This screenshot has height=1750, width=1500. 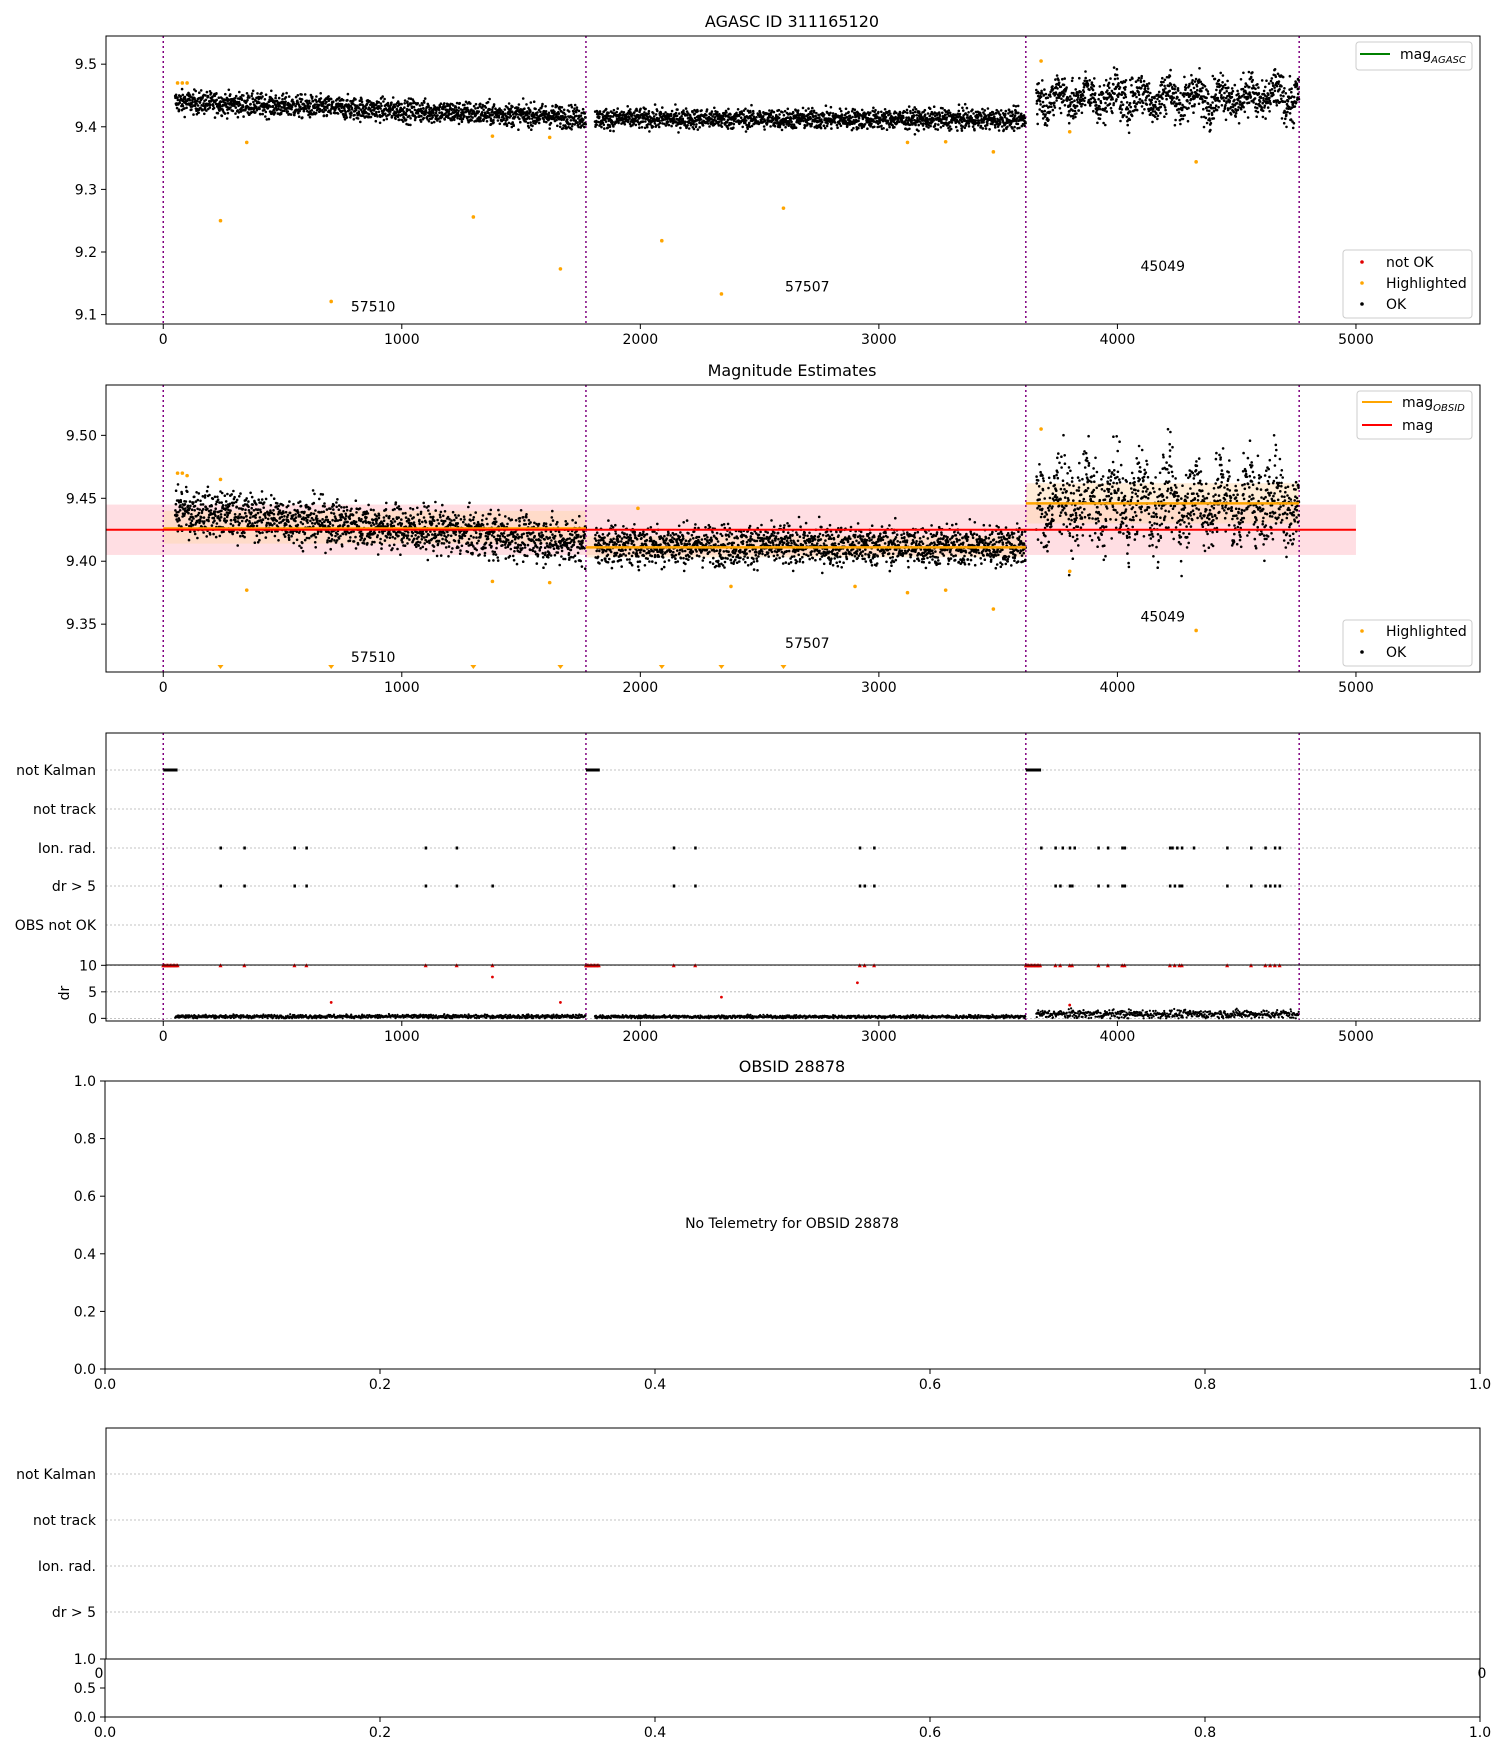 I want to click on agasc-legend: magAGASC, so click(x=1414, y=56).